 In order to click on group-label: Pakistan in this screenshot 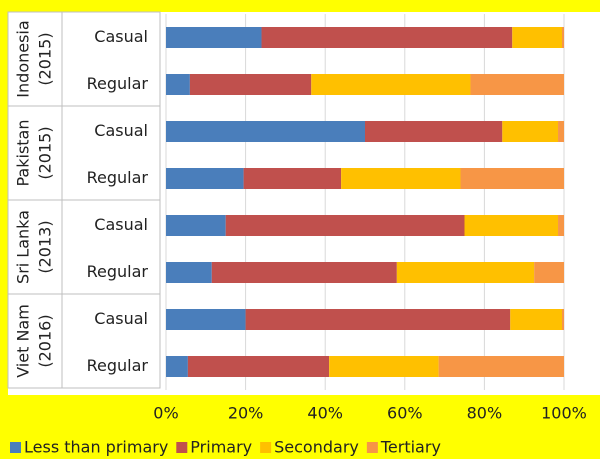, I will do `click(23, 153)`.